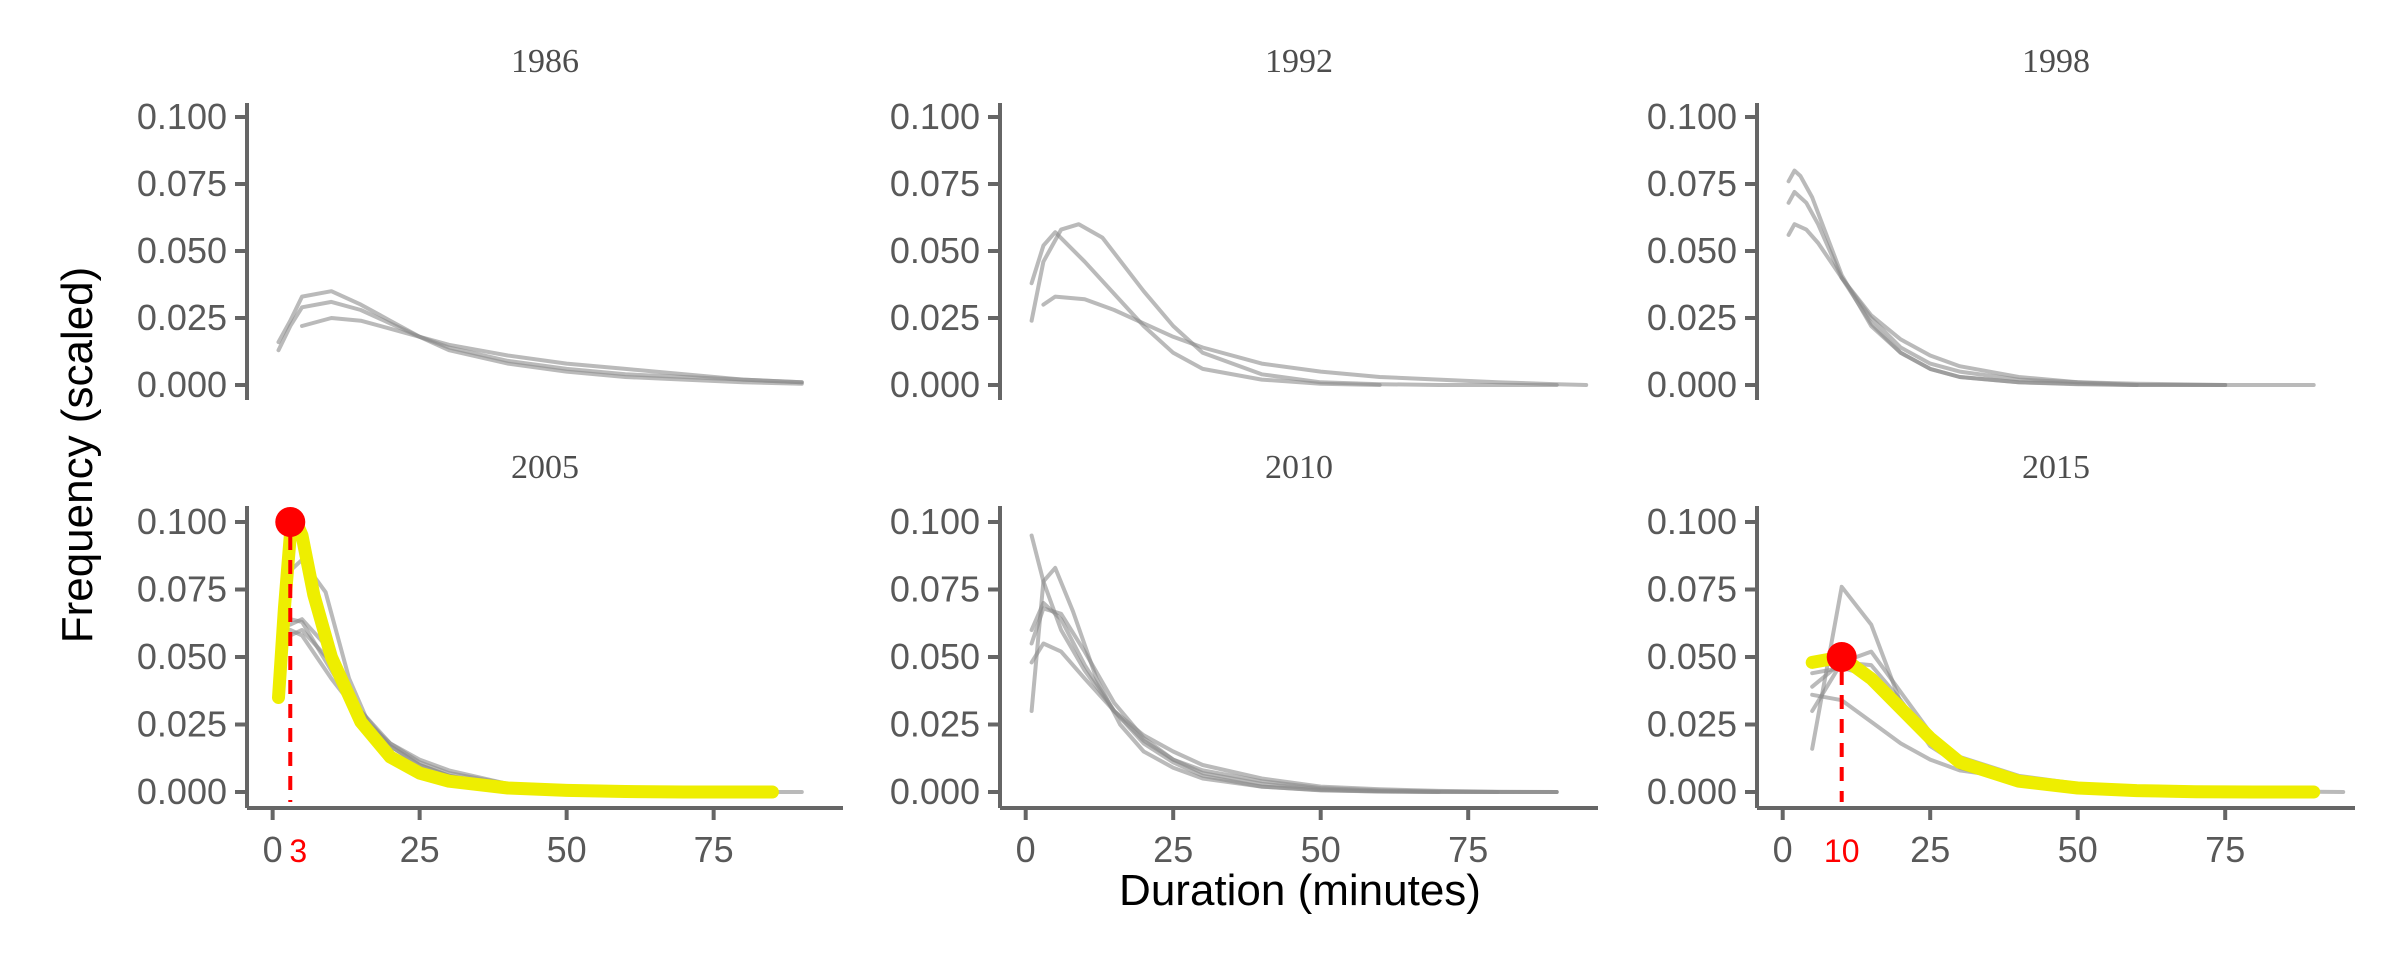 The width and height of the screenshot is (2400, 953). Describe the element at coordinates (470, 224) in the screenshot. I see `panel-1986: 1986 0.000 0.025 0.050 0.075 0.100` at that location.